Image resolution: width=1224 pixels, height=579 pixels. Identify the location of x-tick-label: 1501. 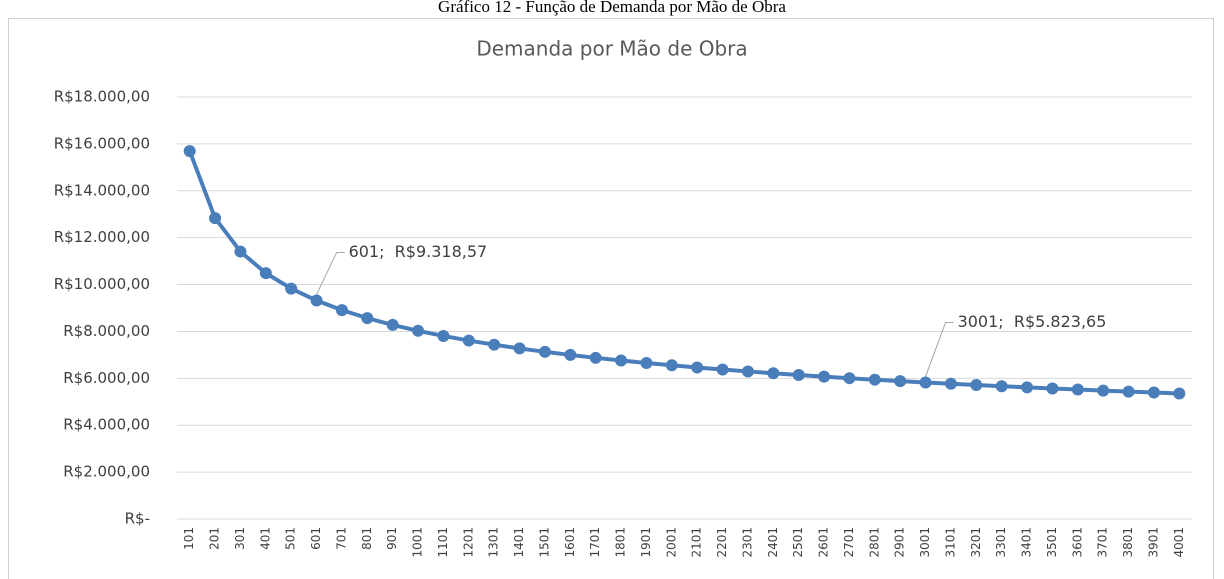
(544, 542).